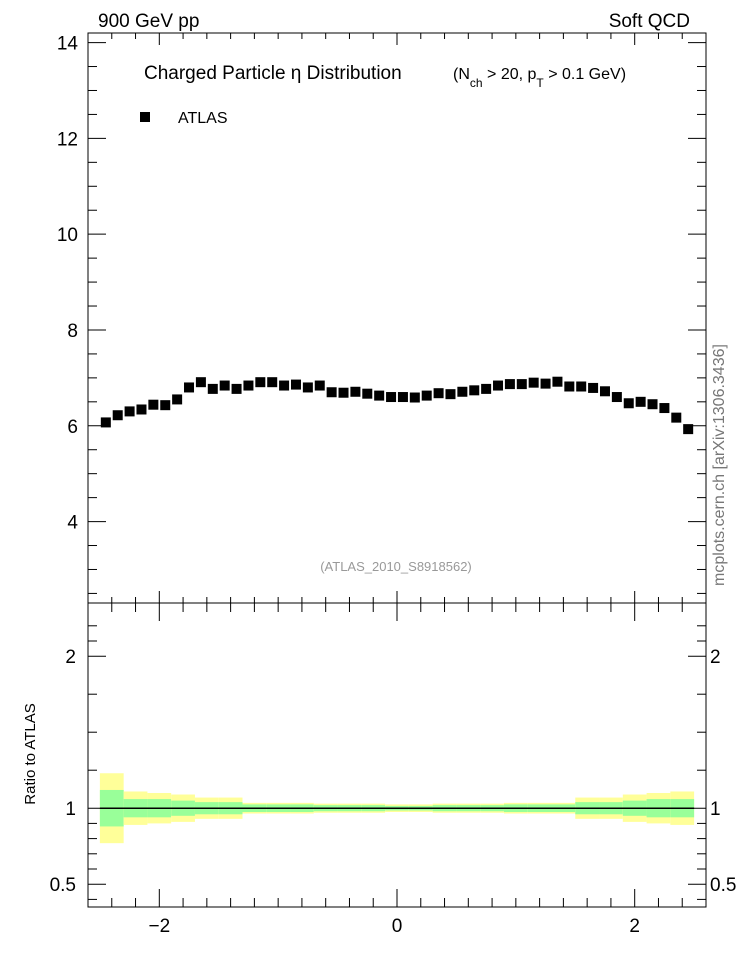  What do you see at coordinates (396, 566) in the screenshot?
I see `analysis-watermark: (ATLAS_2010_S8918562)` at bounding box center [396, 566].